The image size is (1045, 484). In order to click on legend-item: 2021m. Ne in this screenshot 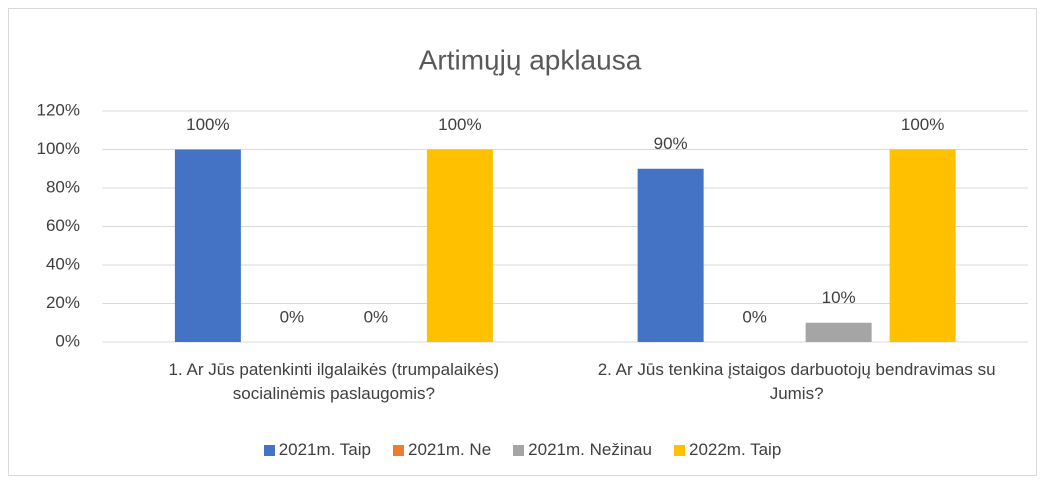, I will do `click(442, 450)`.